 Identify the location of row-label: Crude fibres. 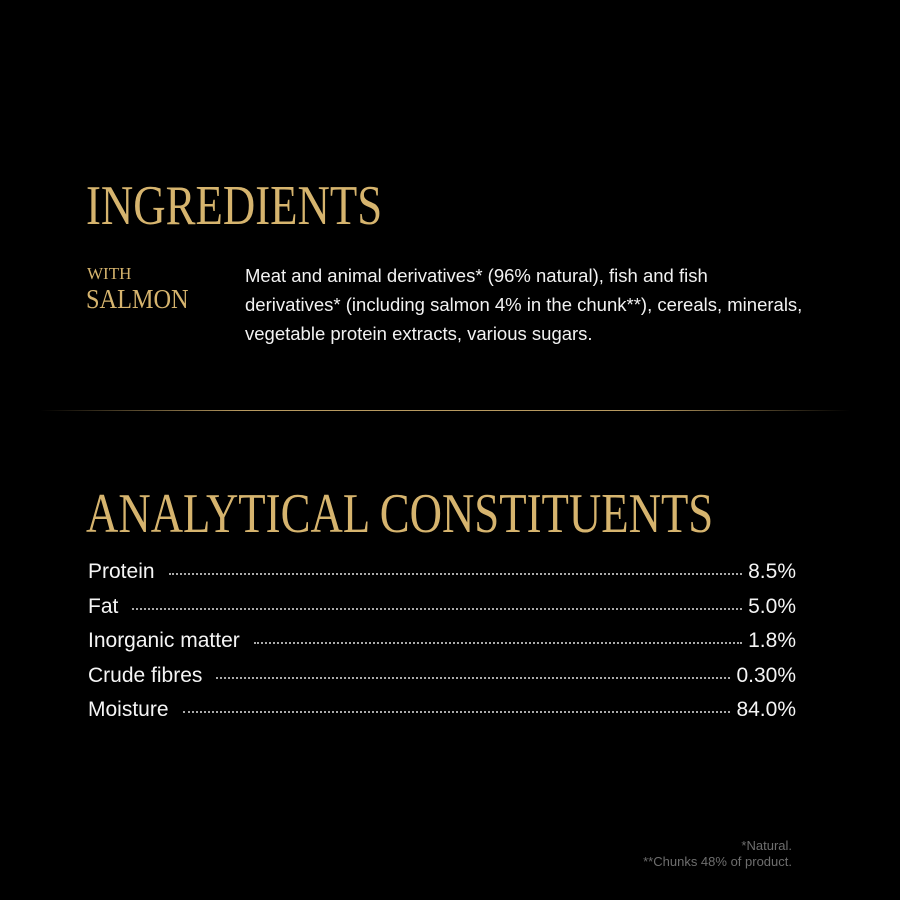
(145, 675).